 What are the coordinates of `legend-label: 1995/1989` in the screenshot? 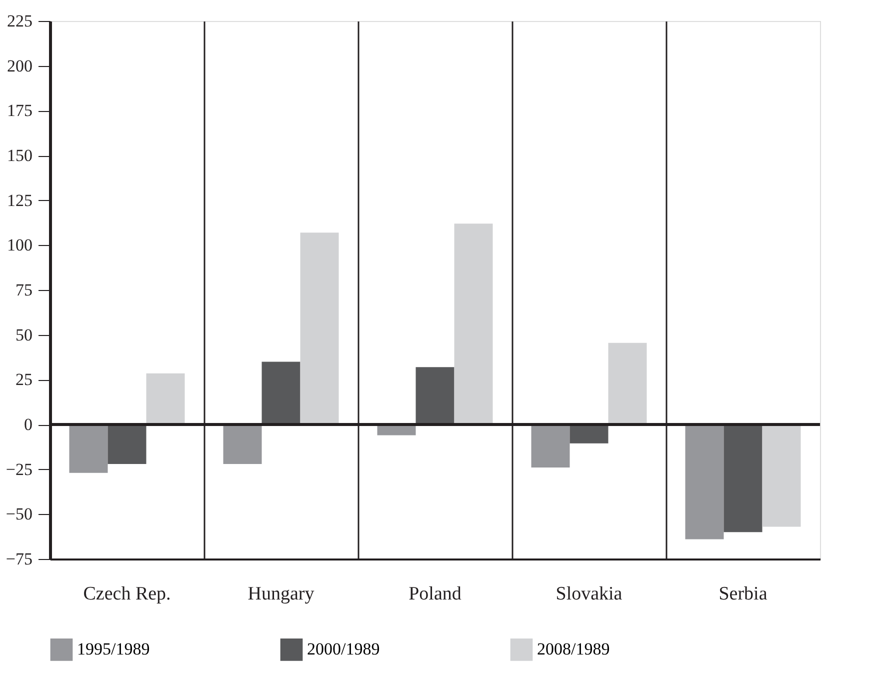 It's located at (113, 649).